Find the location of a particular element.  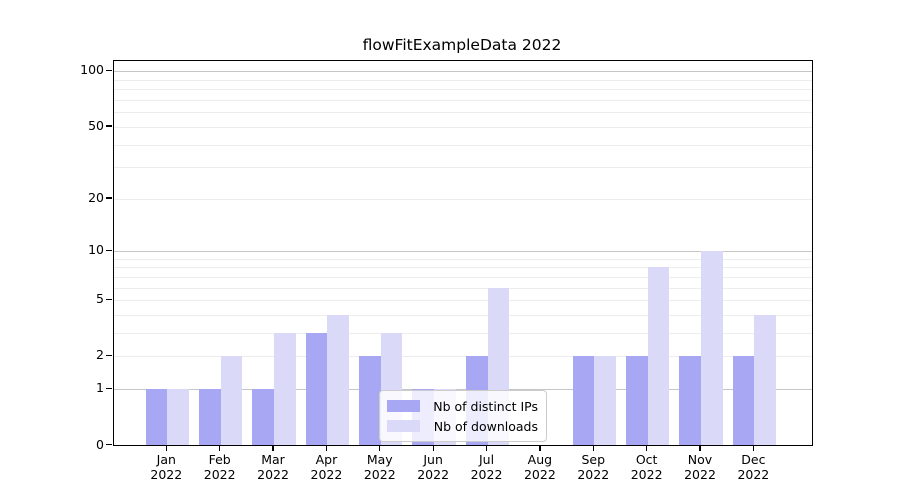

y-axis-tick-label: 100 is located at coordinates (92, 70).